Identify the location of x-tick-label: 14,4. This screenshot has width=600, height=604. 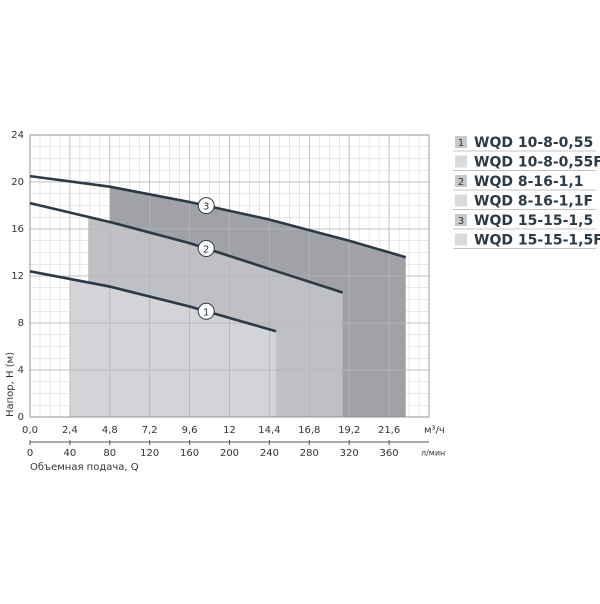
(269, 430).